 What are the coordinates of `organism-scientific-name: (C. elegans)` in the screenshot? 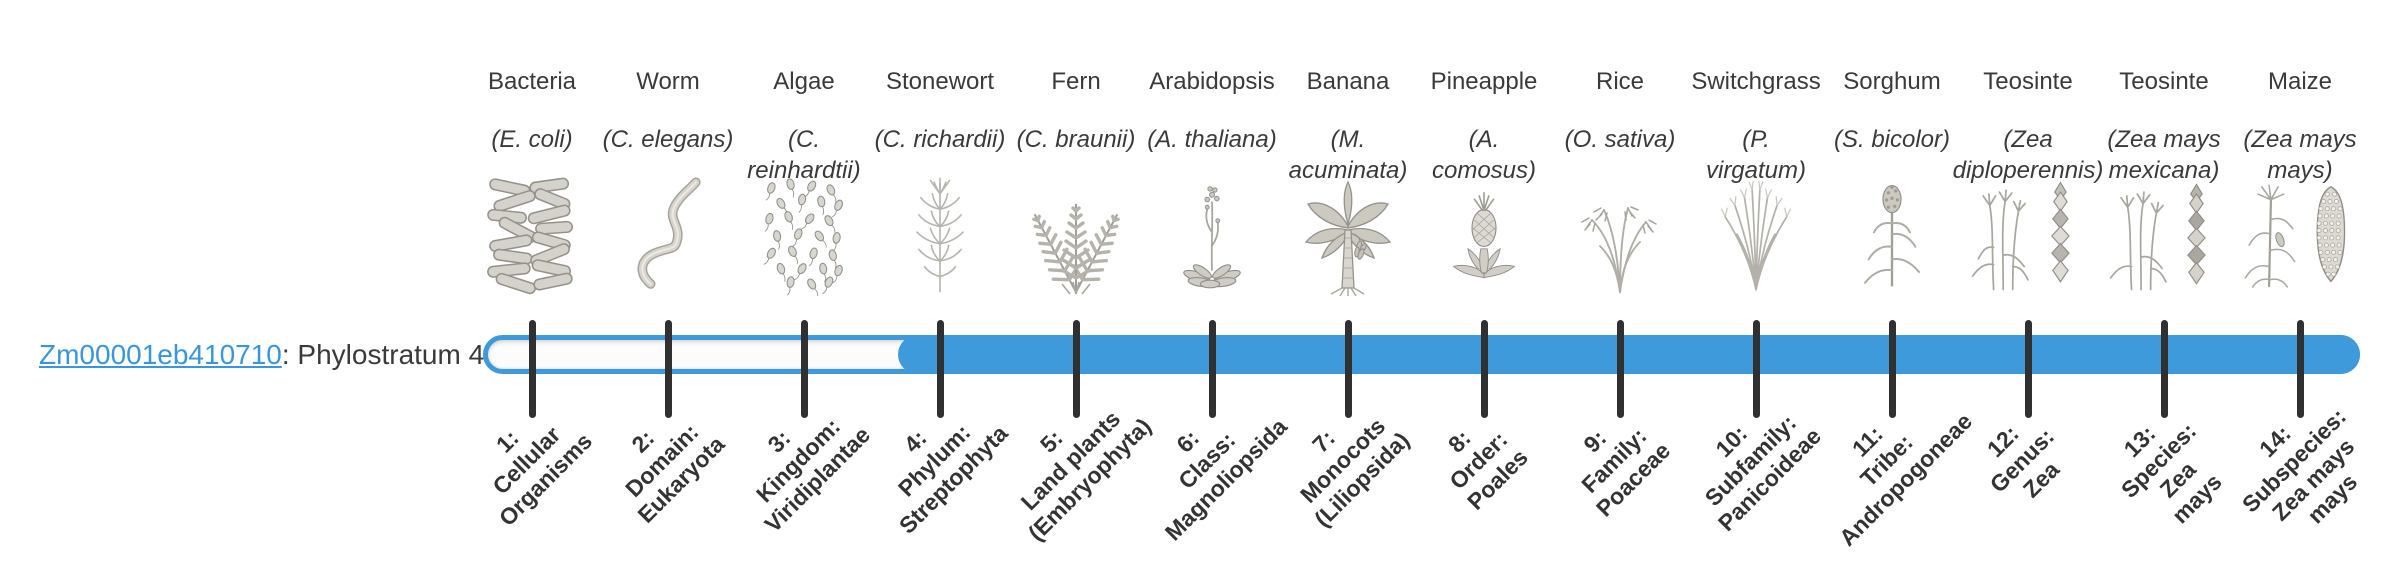 It's located at (668, 139).